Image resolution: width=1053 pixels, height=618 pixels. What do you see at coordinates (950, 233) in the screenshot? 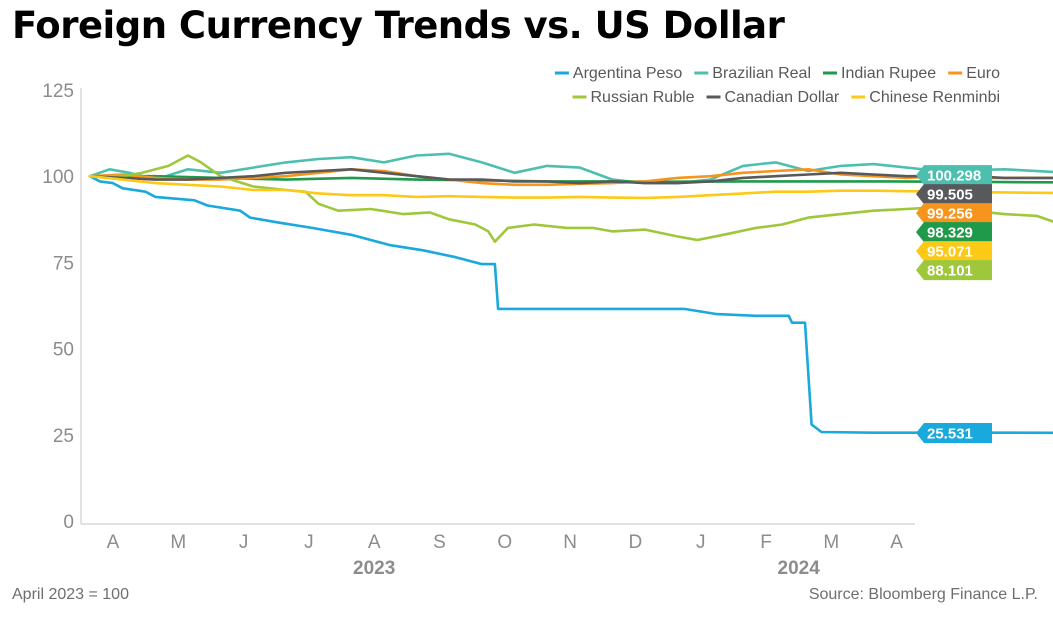
I see `end-label-value: 98.329` at bounding box center [950, 233].